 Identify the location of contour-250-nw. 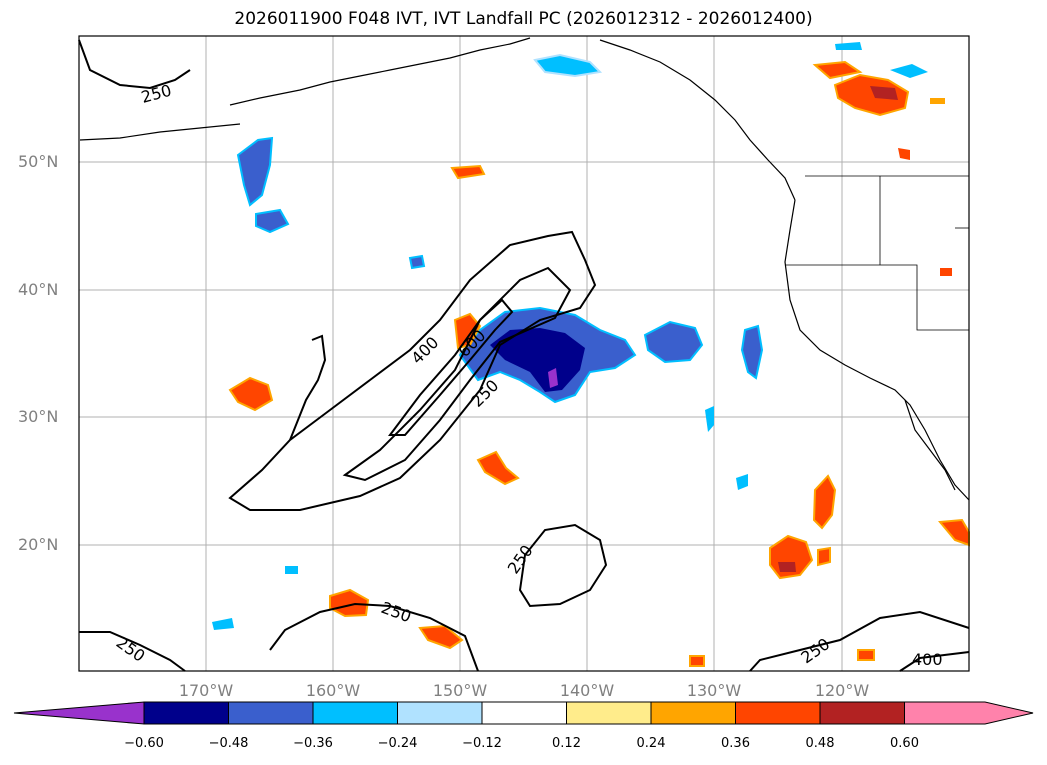
(134, 64).